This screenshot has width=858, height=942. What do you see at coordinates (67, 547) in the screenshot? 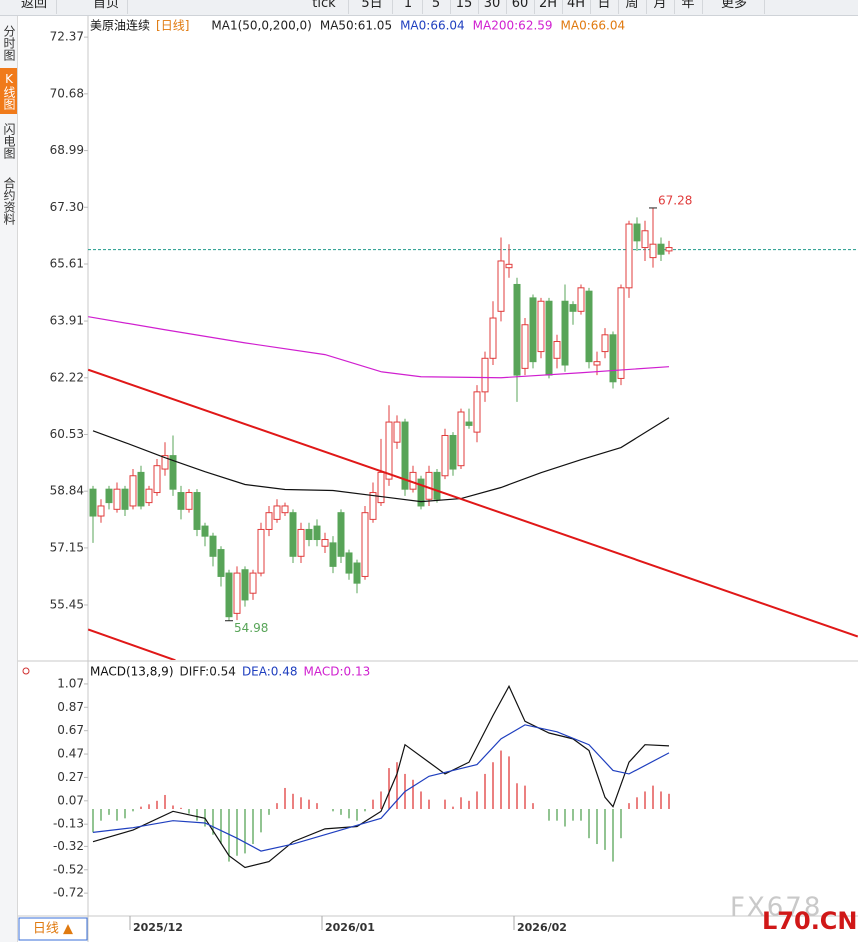
I see `y-tick-label: 57.15` at bounding box center [67, 547].